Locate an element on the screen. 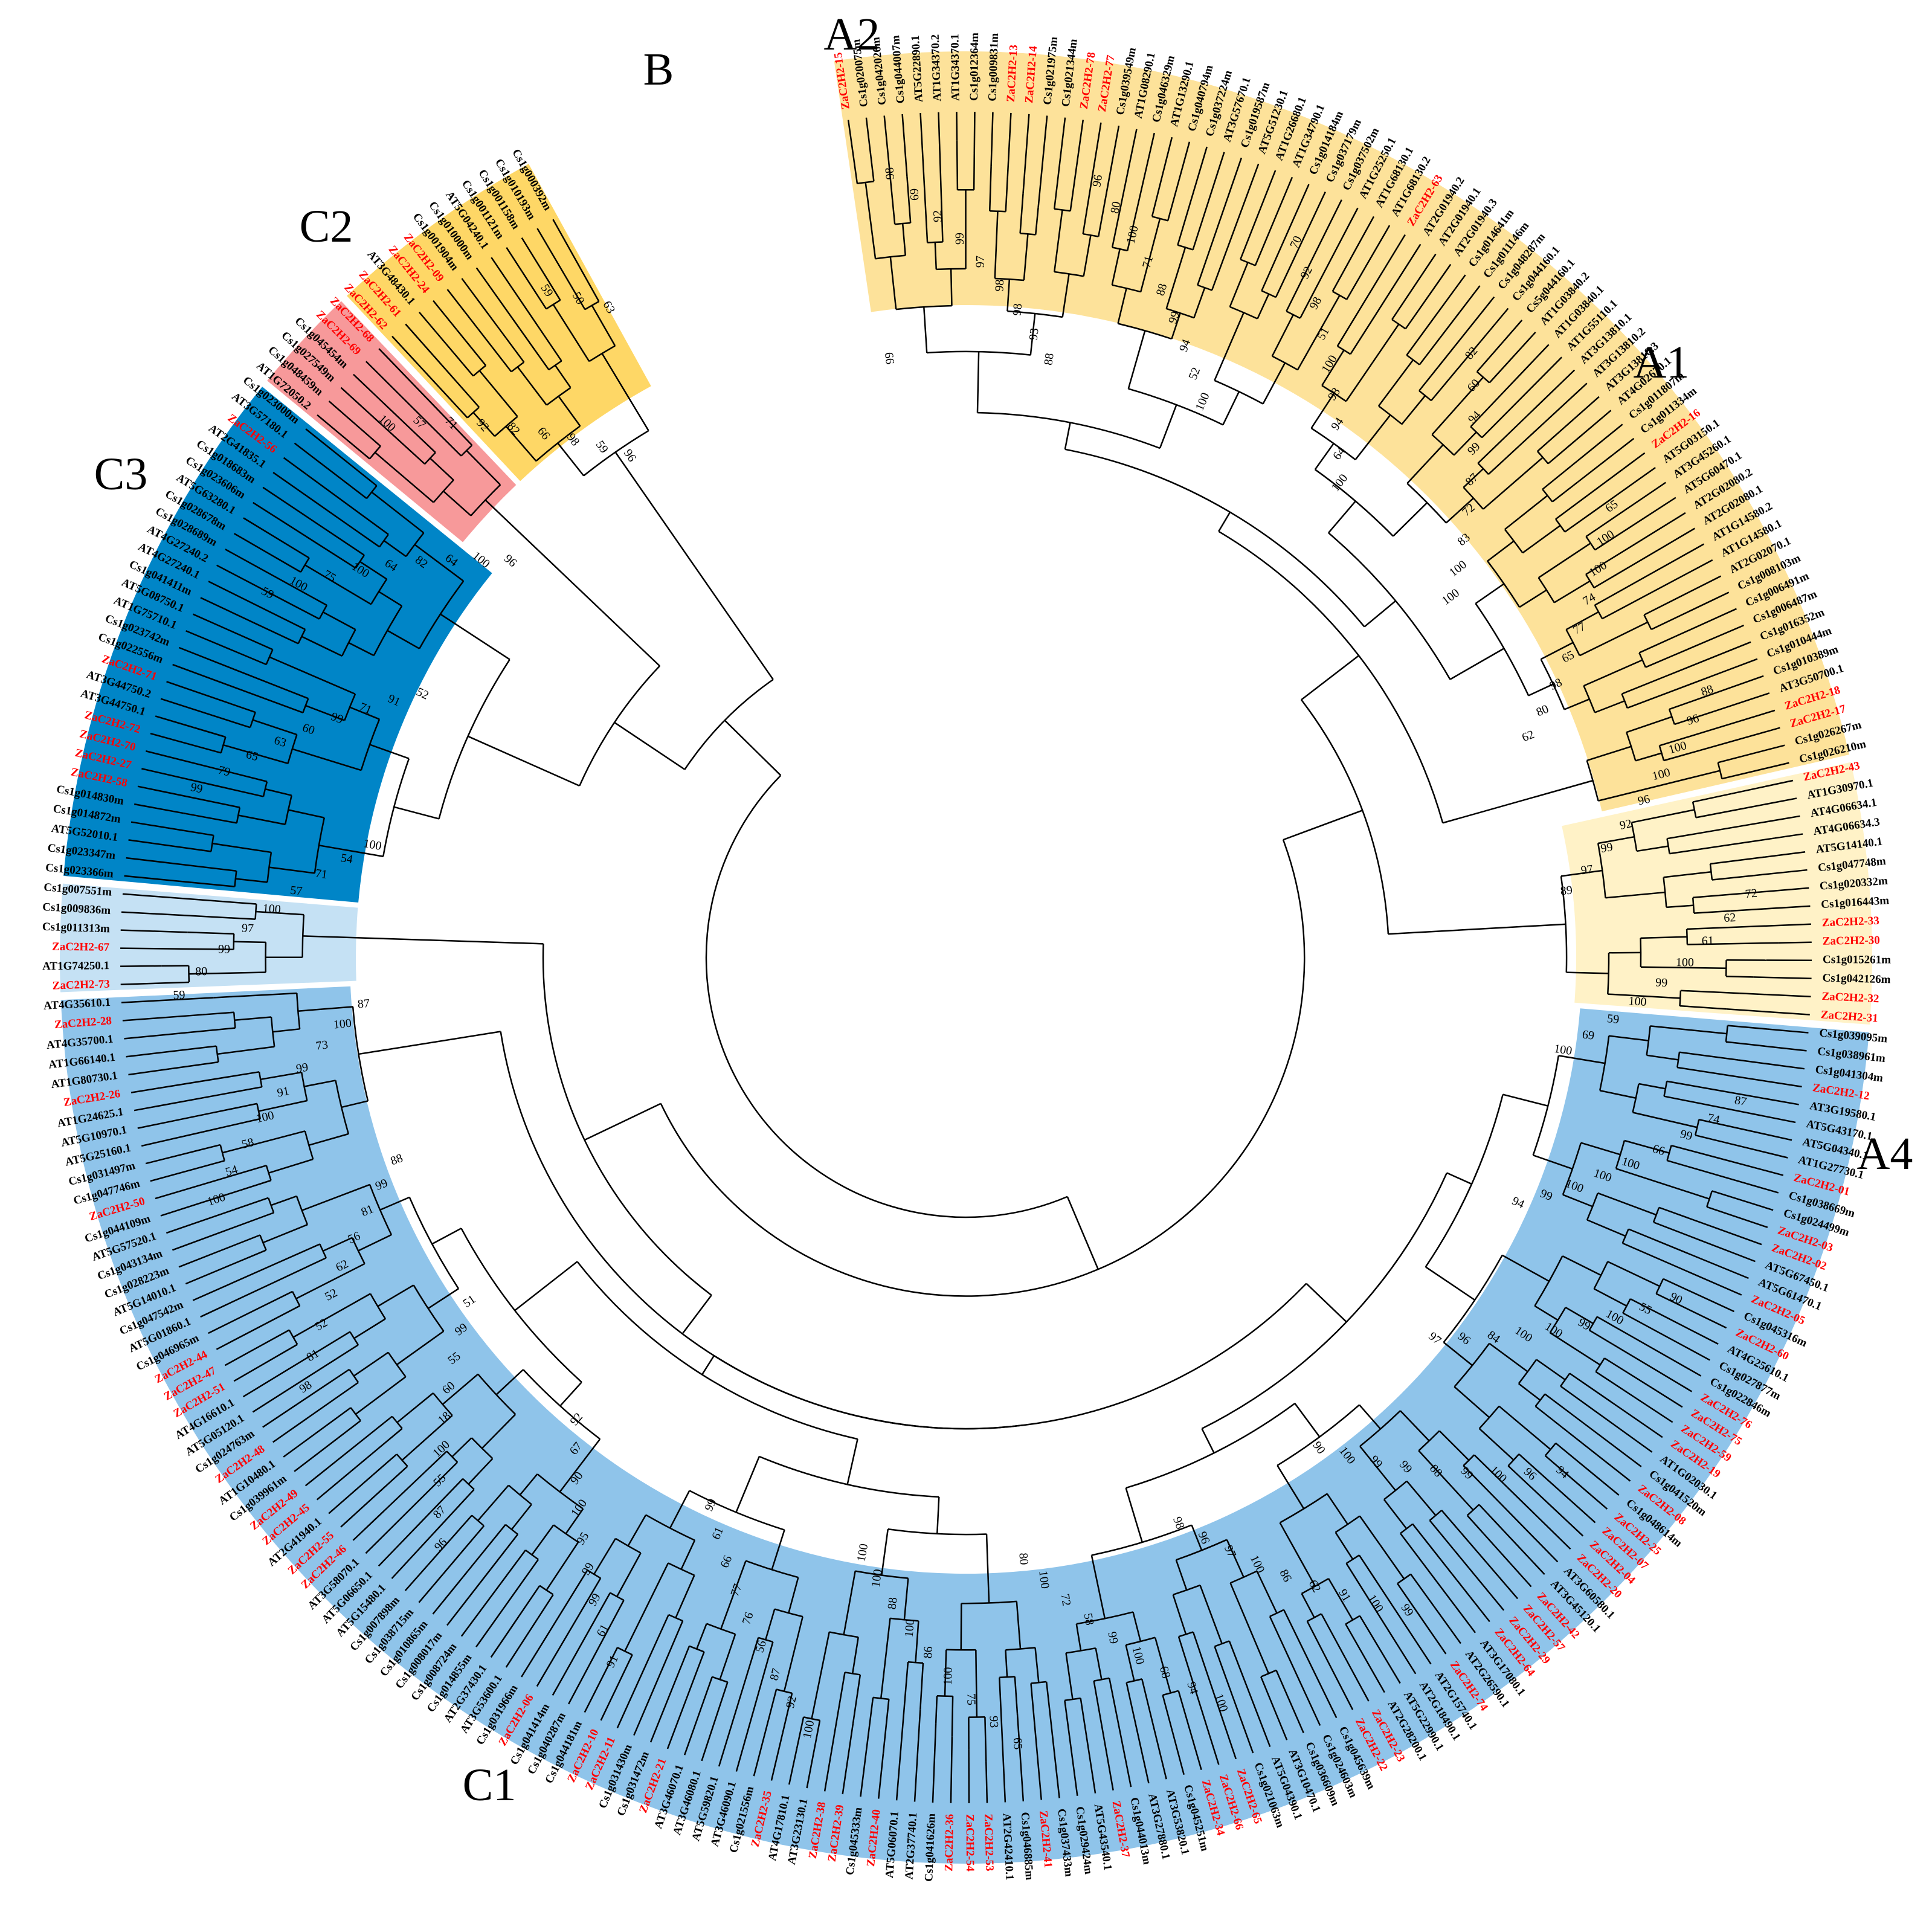  bootstrap-label: 96 is located at coordinates (1097, 181).